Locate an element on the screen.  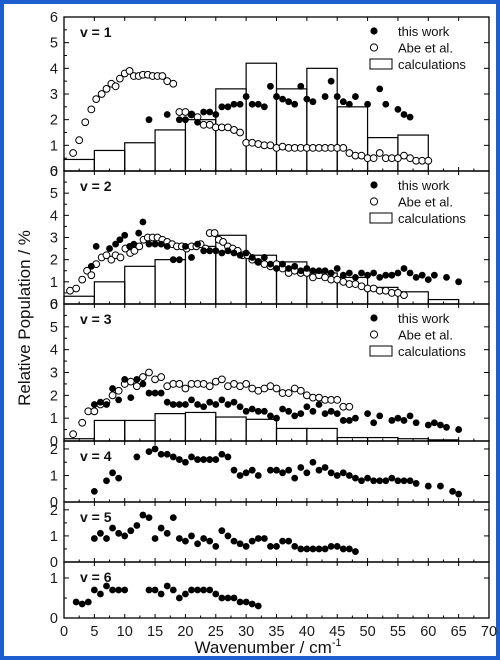
legend-calc-label: calculations is located at coordinates (432, 218).